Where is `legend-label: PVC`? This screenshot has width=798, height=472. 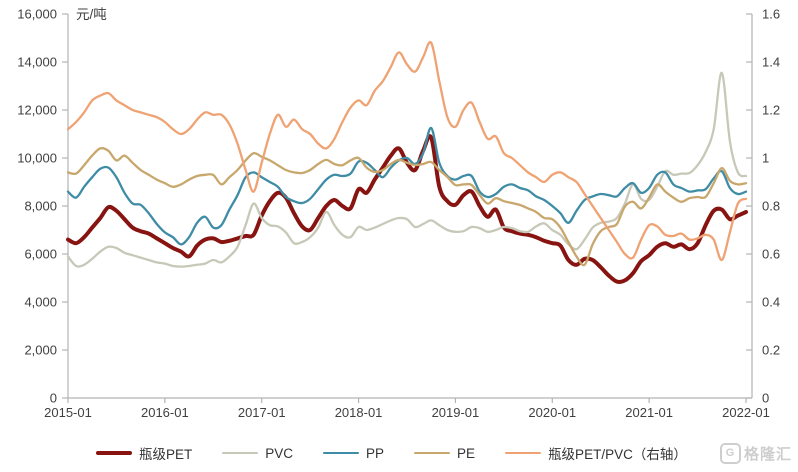
legend-label: PVC is located at coordinates (279, 453).